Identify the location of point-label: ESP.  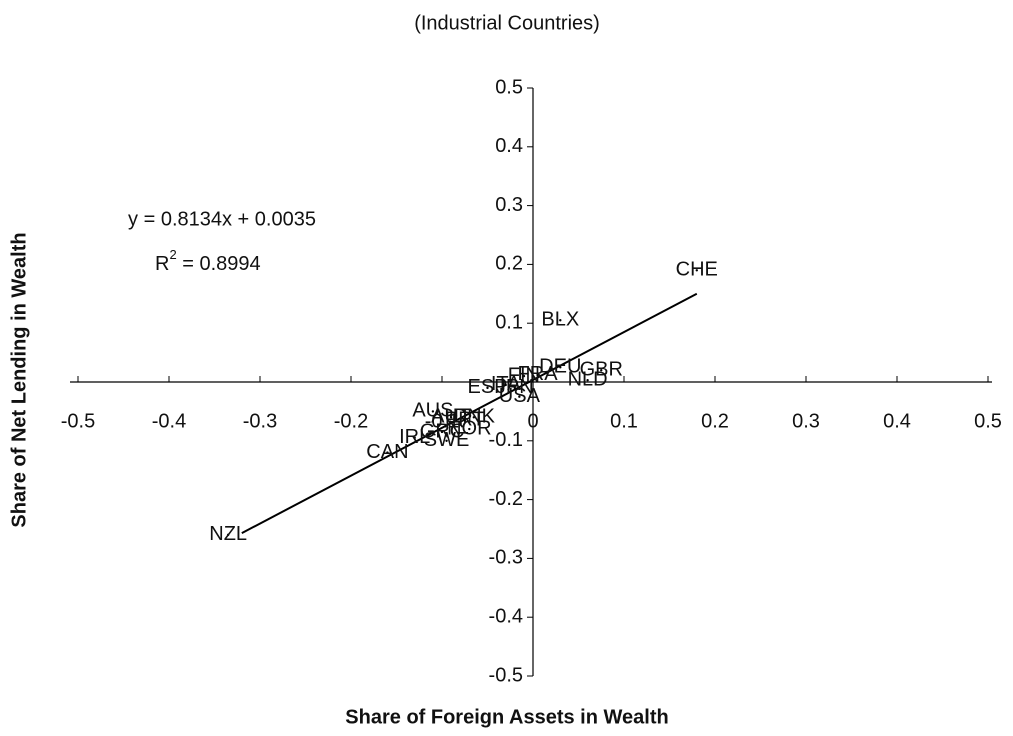
(487, 387).